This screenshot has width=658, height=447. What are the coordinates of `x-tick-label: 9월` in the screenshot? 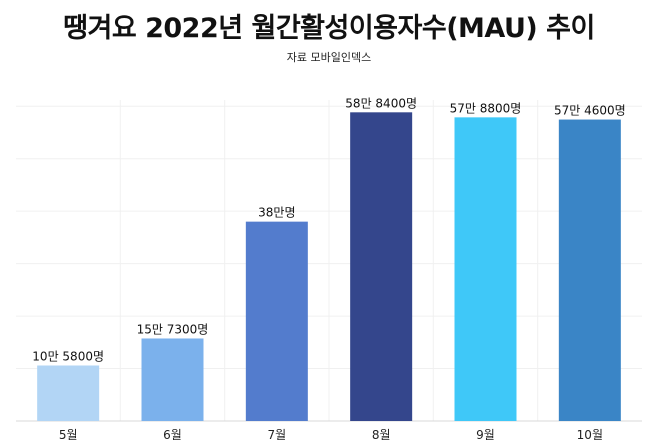 It's located at (485, 435).